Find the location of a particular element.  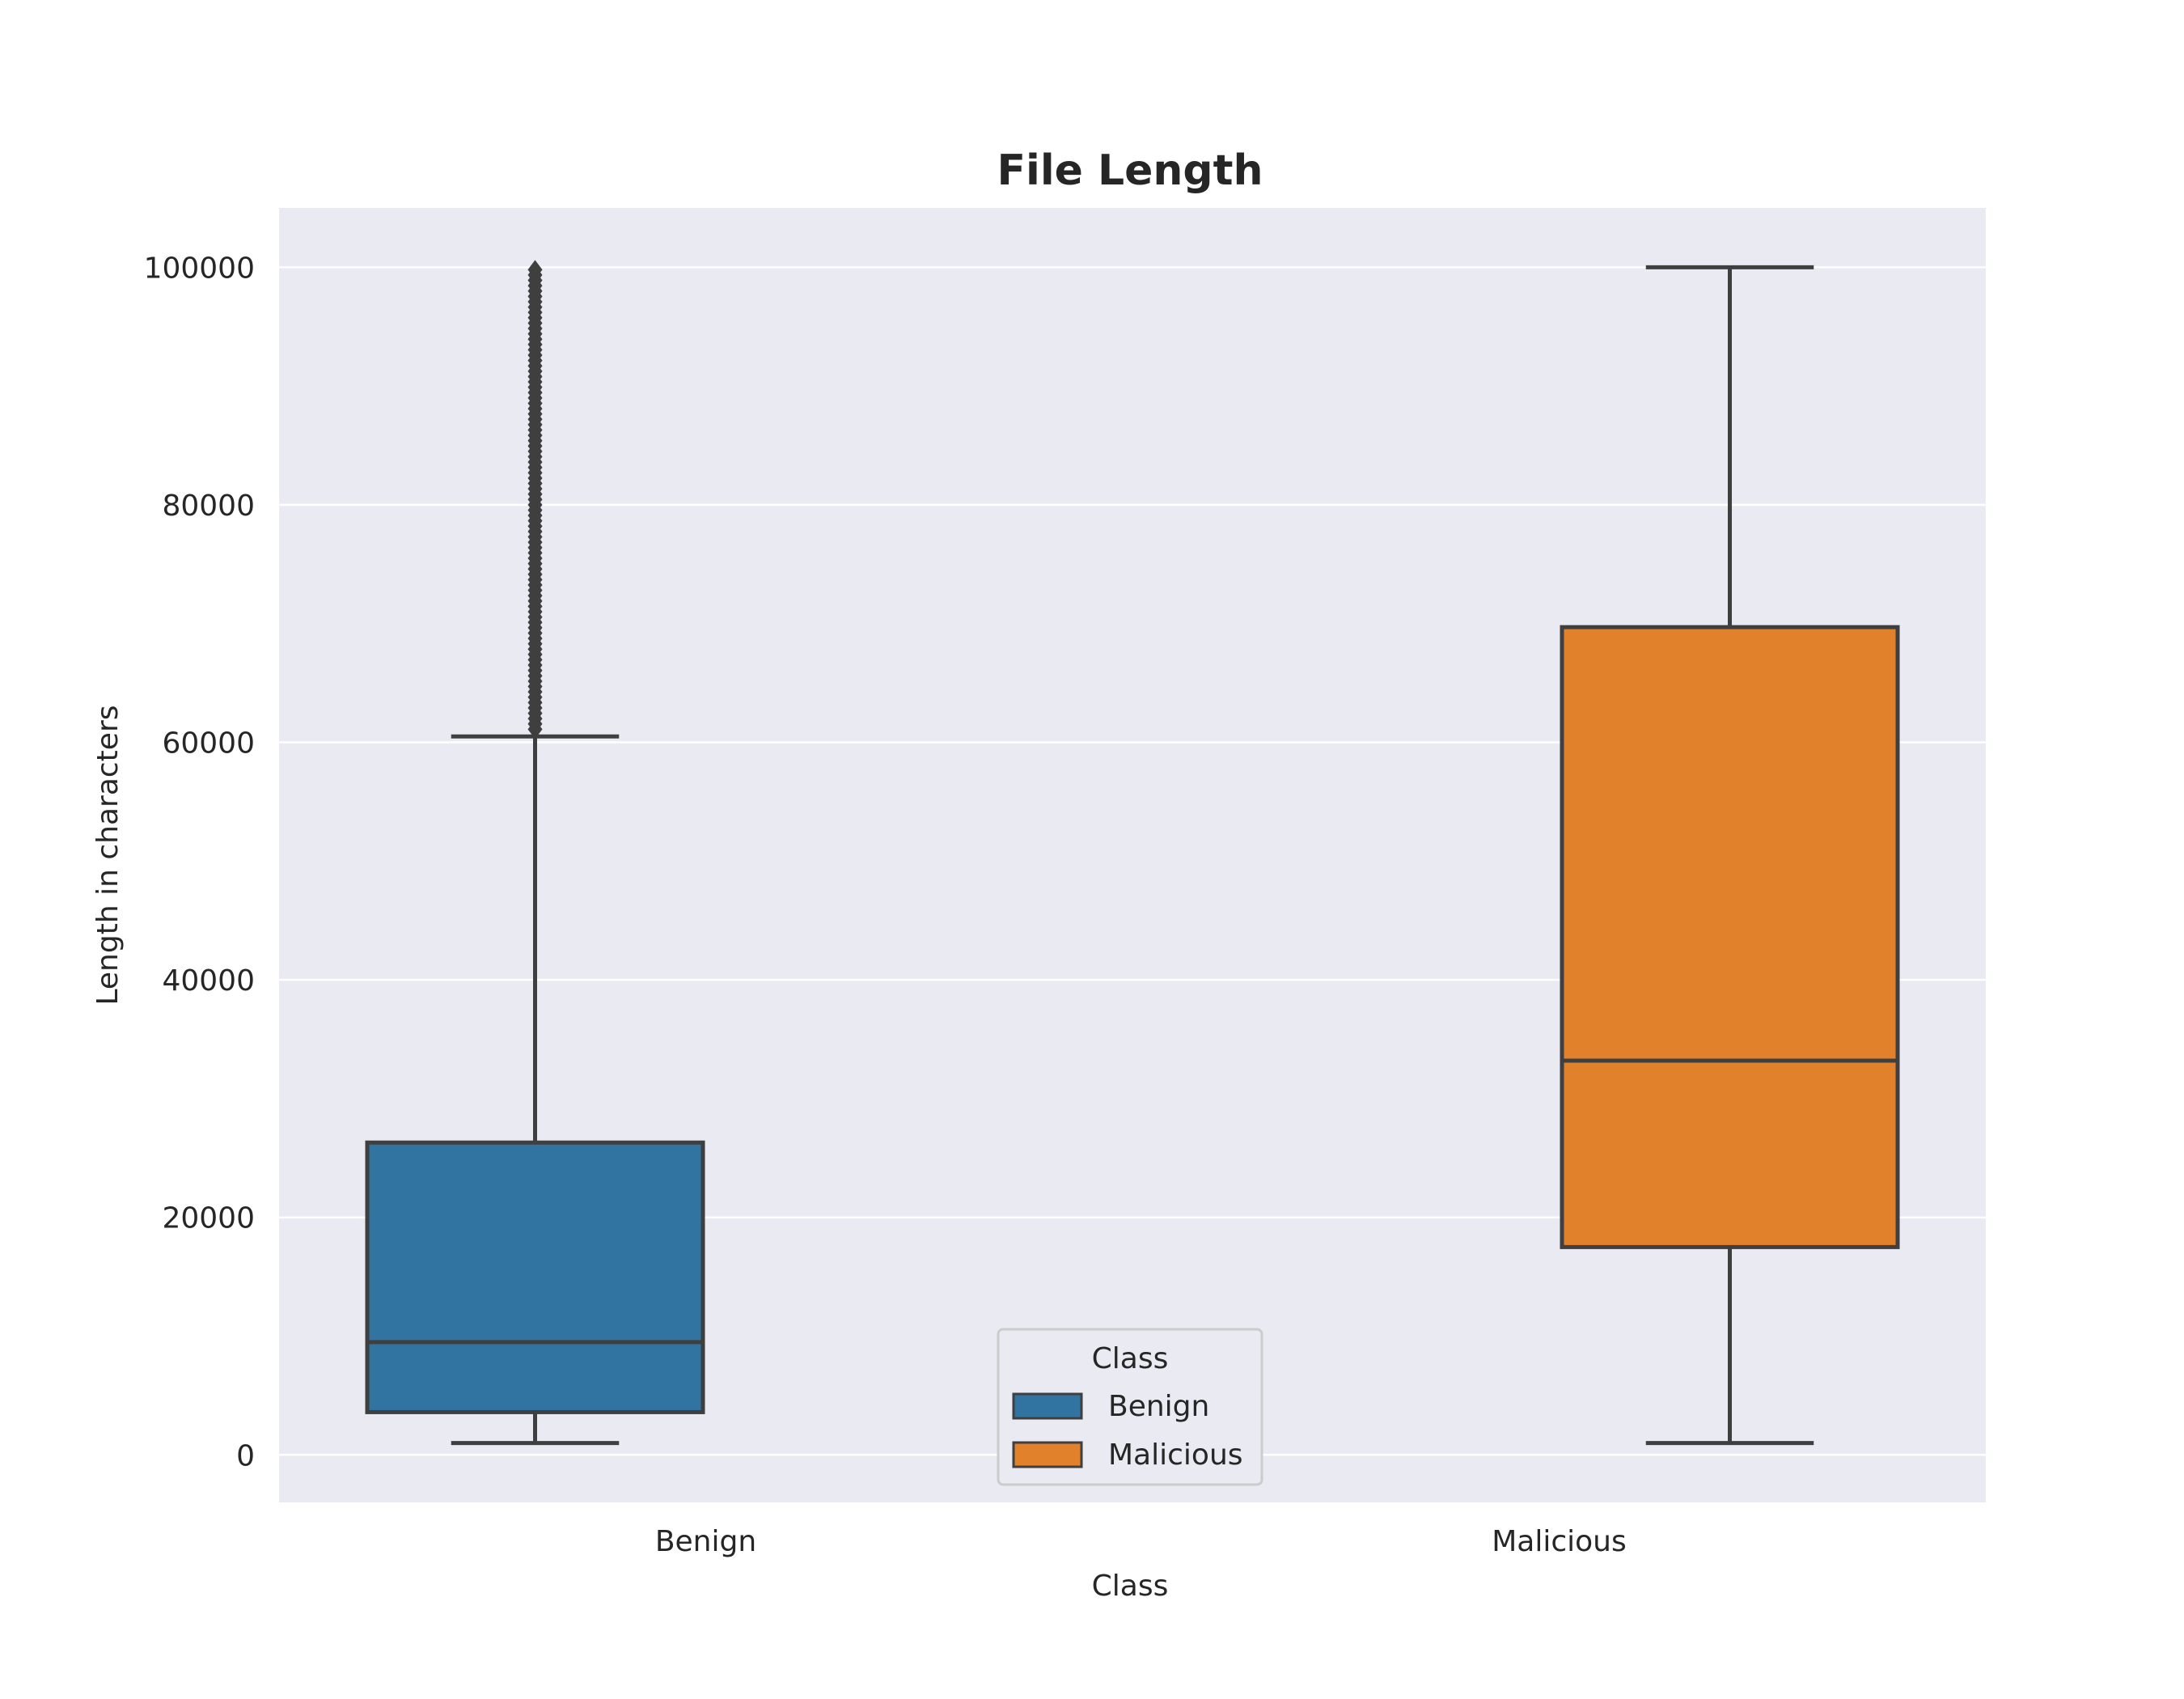

legend-label-malicious: Malicious is located at coordinates (1175, 1455).